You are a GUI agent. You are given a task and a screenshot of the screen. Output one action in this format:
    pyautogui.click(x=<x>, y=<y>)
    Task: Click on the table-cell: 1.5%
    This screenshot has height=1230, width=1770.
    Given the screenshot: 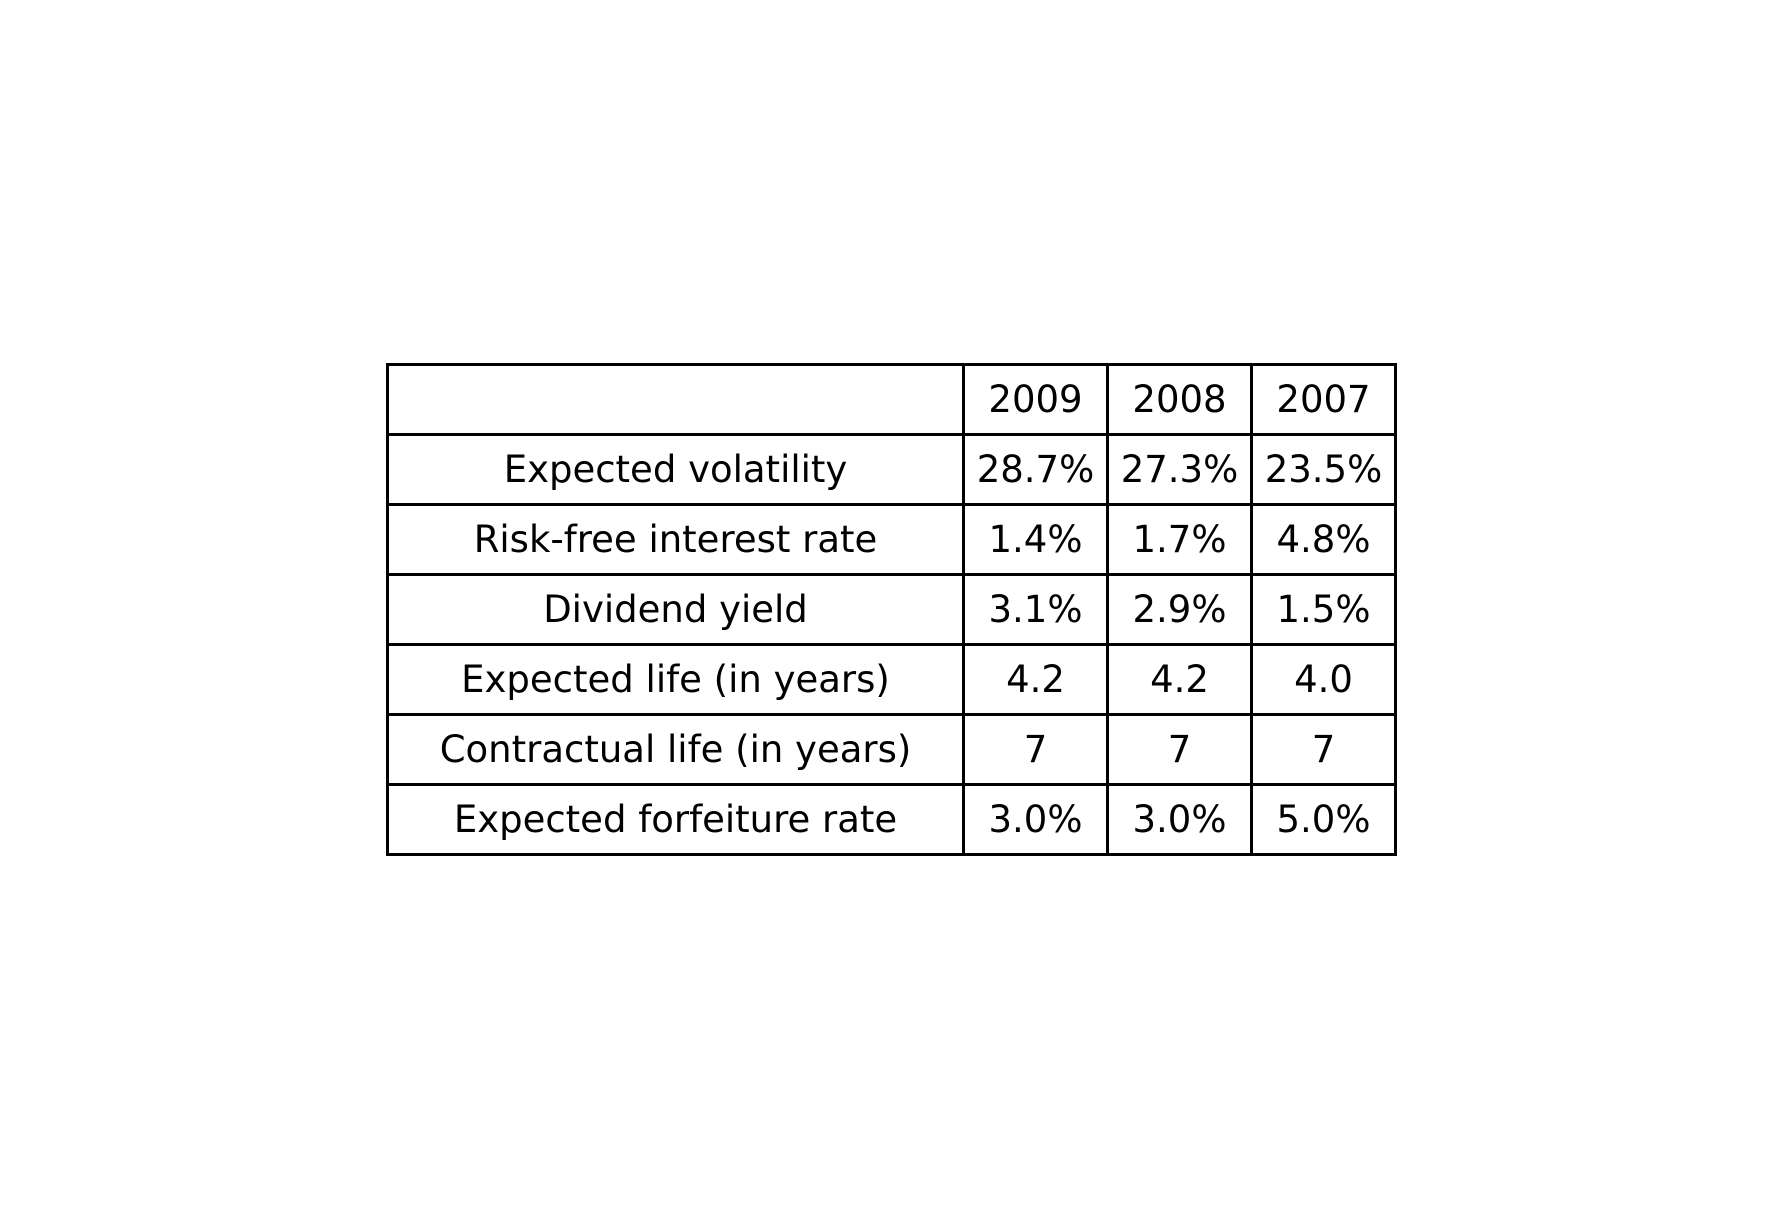 What is the action you would take?
    pyautogui.click(x=1323, y=609)
    